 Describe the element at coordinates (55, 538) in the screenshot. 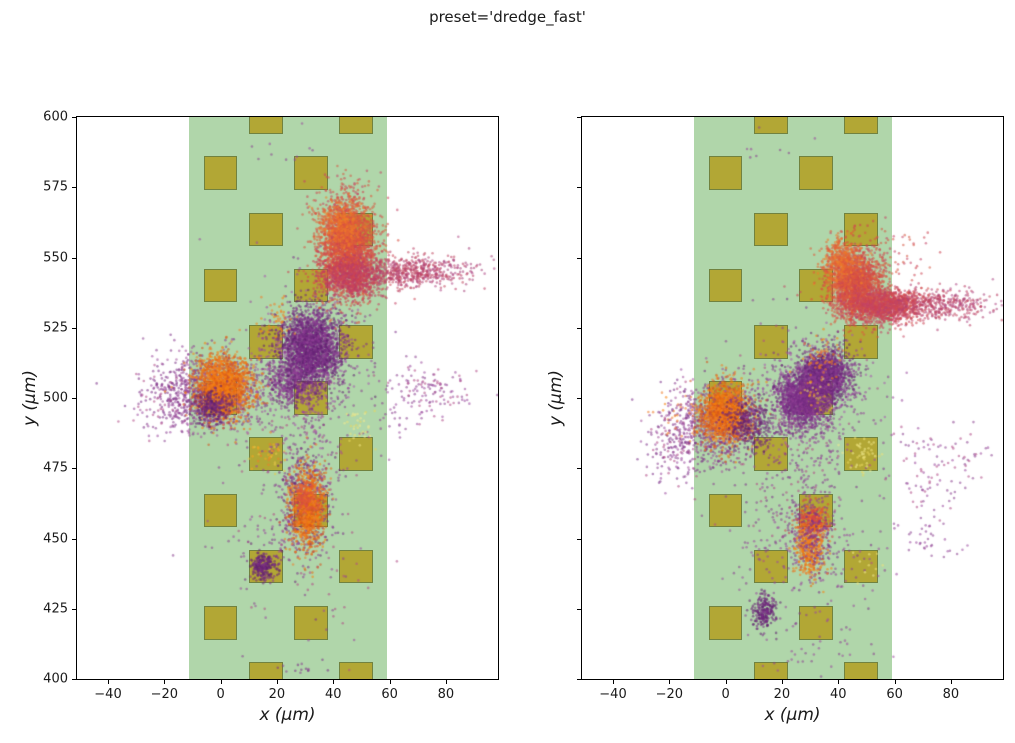

I see `y-tick-label: 450` at that location.